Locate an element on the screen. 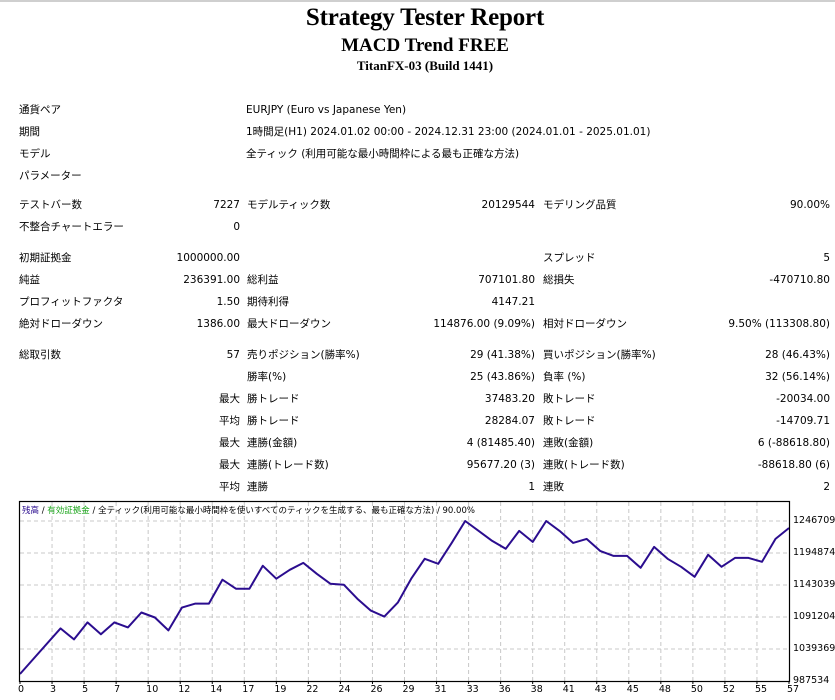 The width and height of the screenshot is (835, 700). abs-drawdown-value: 1386.00 is located at coordinates (218, 324).